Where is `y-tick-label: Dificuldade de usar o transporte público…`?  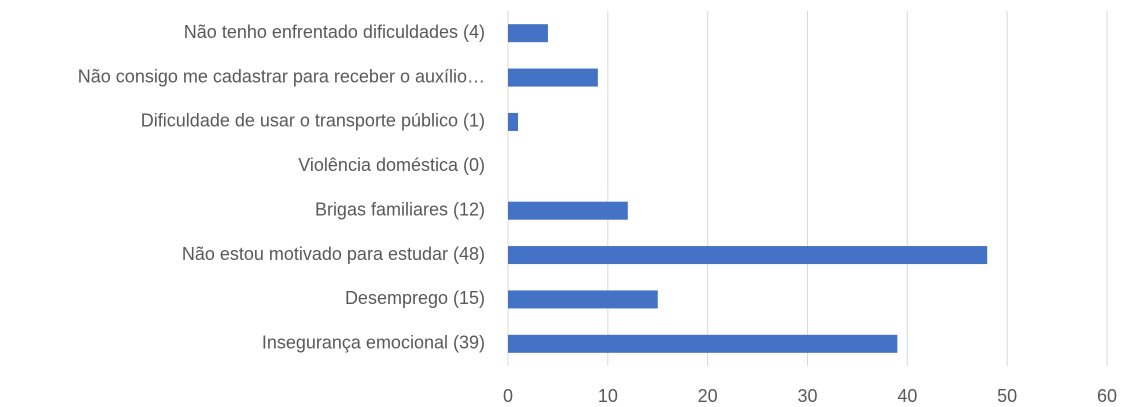 y-tick-label: Dificuldade de usar o transporte público… is located at coordinates (313, 121).